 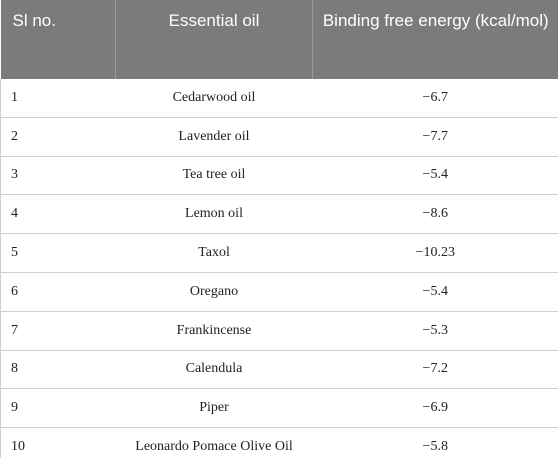 I want to click on table-row: 9 Piper −6.9, so click(x=279, y=408).